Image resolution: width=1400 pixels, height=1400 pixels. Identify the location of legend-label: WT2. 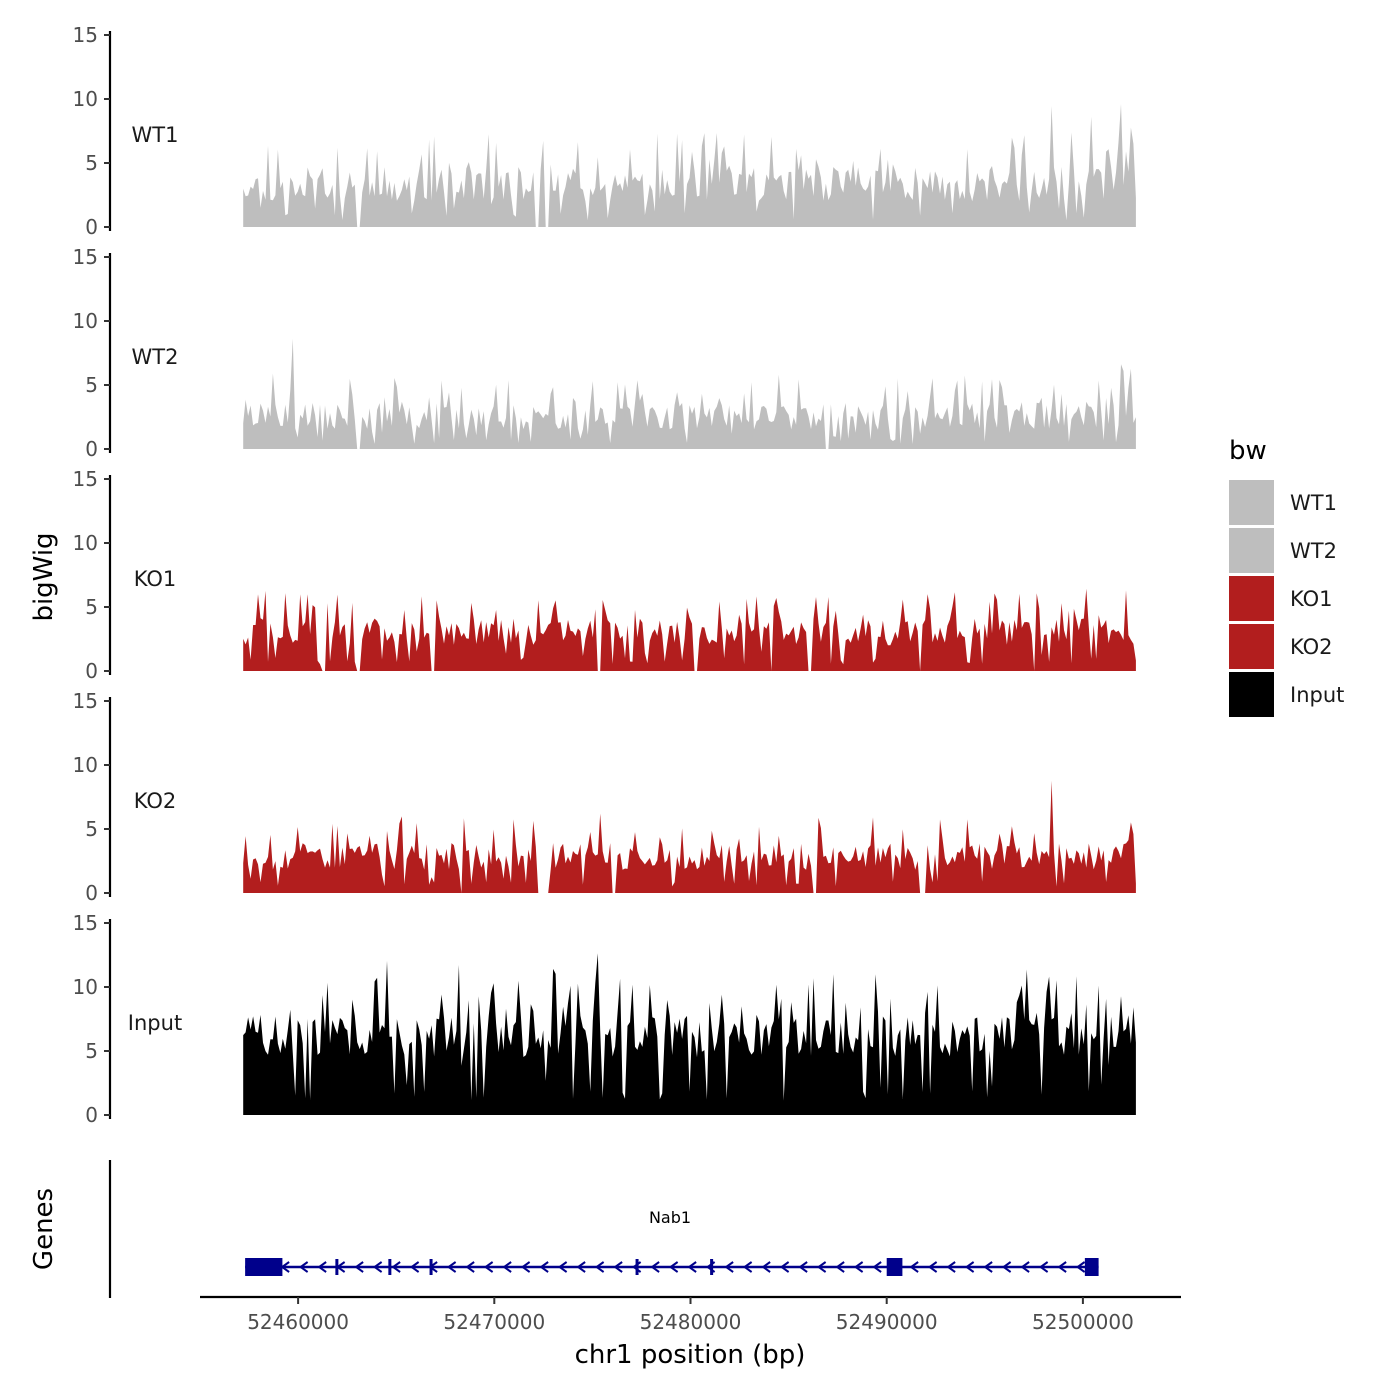
(1313, 551).